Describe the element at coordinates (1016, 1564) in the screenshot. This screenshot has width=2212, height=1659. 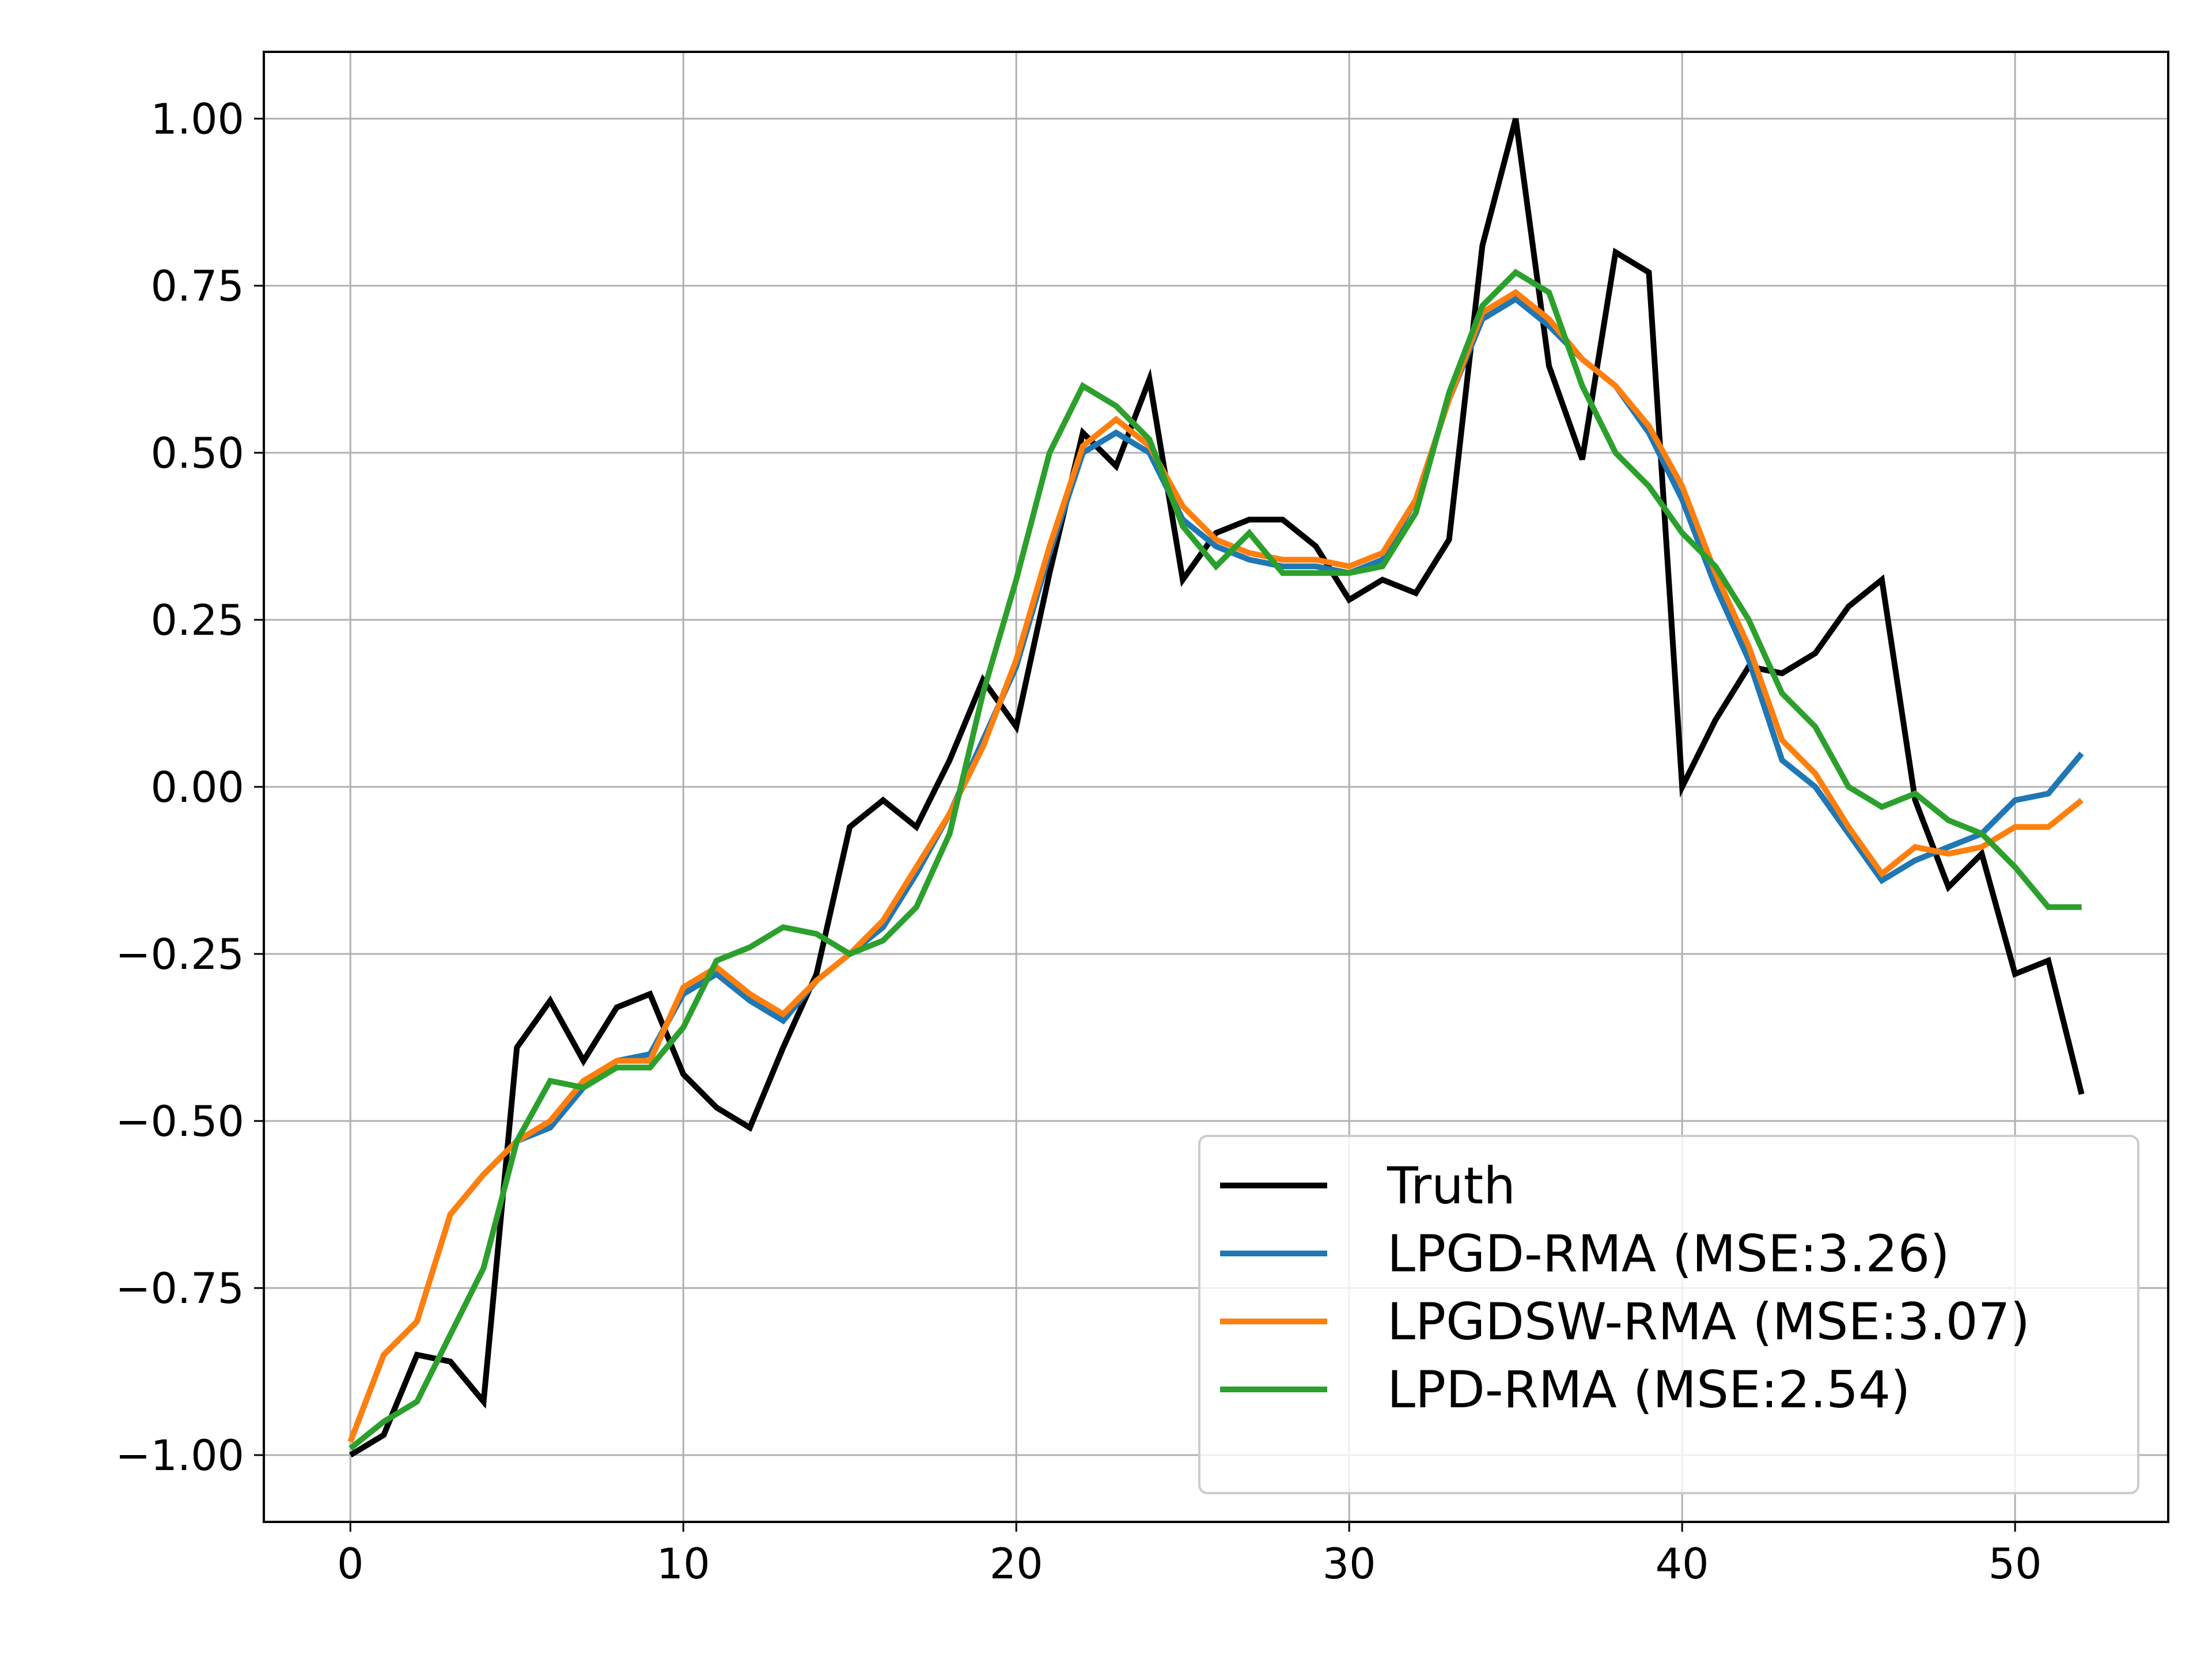
I see `x-tick-label: 20` at that location.